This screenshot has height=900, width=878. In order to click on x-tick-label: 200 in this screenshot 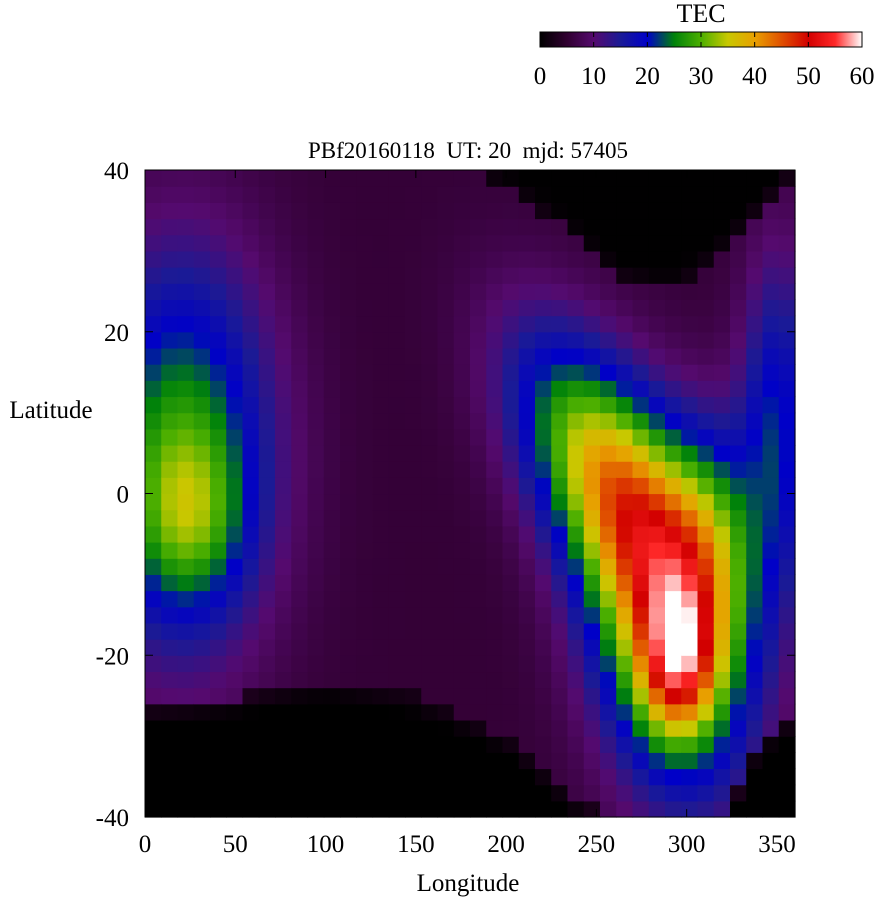, I will do `click(506, 844)`.